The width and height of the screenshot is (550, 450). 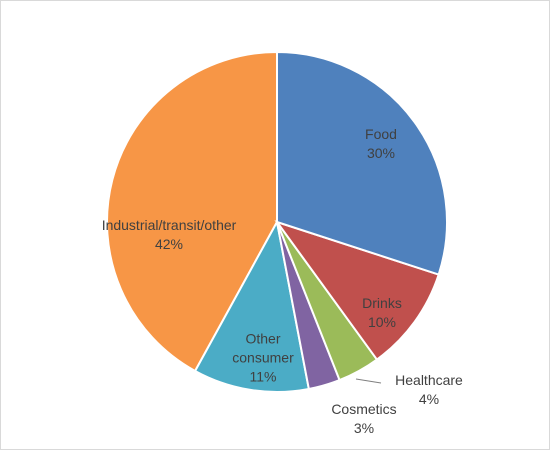 I want to click on slice-label: Food 30%, so click(x=381, y=144).